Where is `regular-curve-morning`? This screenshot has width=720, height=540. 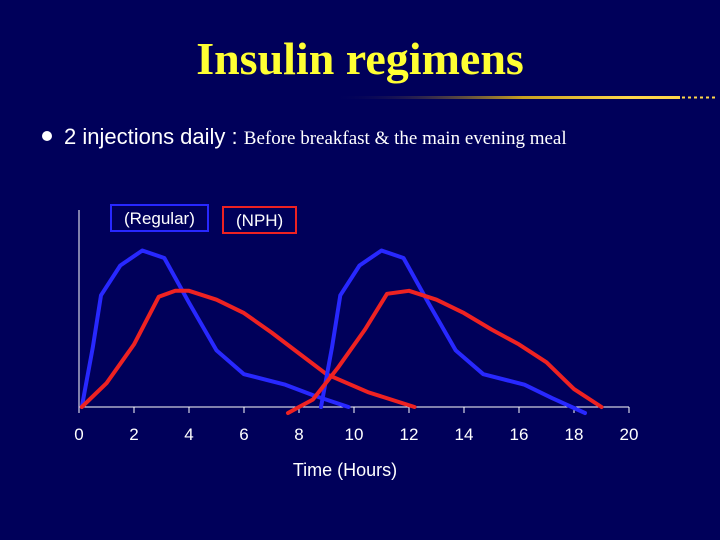 regular-curve-morning is located at coordinates (215, 328).